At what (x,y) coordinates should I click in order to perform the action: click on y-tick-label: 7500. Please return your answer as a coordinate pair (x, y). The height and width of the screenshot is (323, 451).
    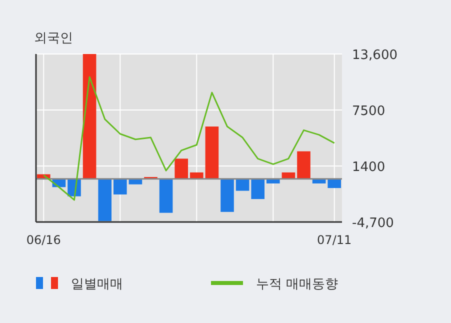
    Looking at the image, I should click on (369, 111).